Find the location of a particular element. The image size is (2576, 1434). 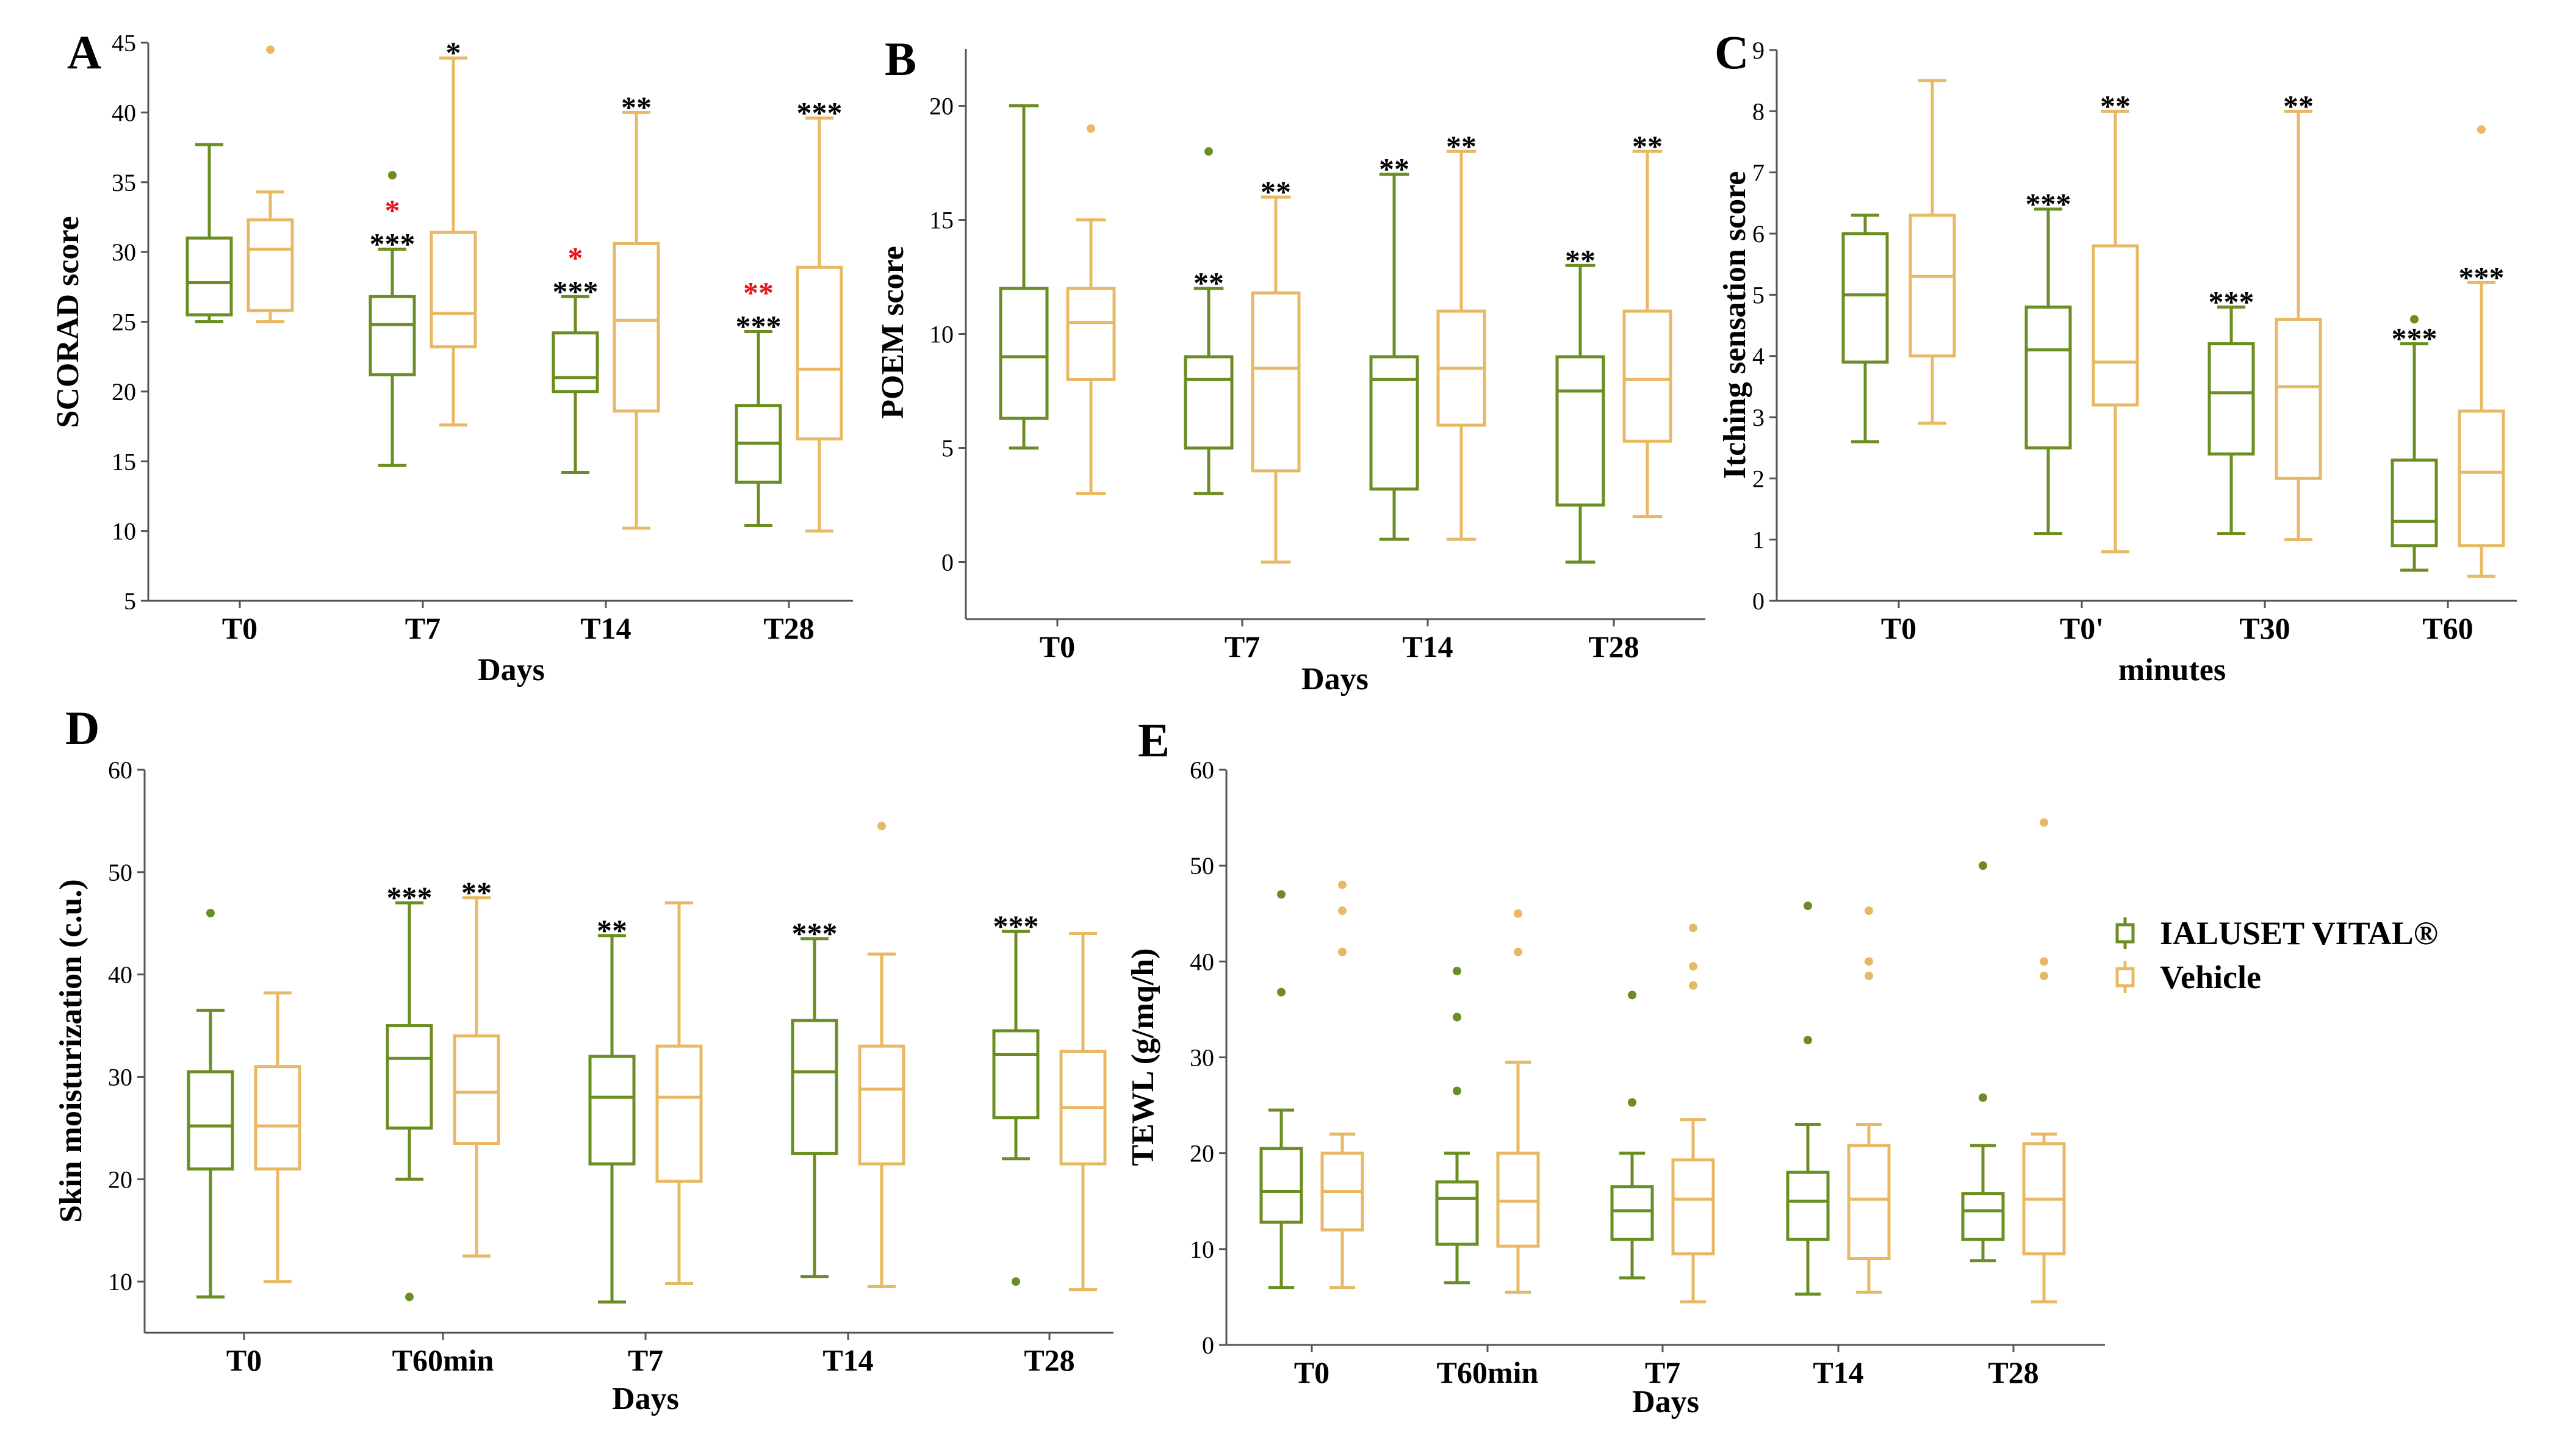

box-ialuset-T7: **** is located at coordinates (392, 319).